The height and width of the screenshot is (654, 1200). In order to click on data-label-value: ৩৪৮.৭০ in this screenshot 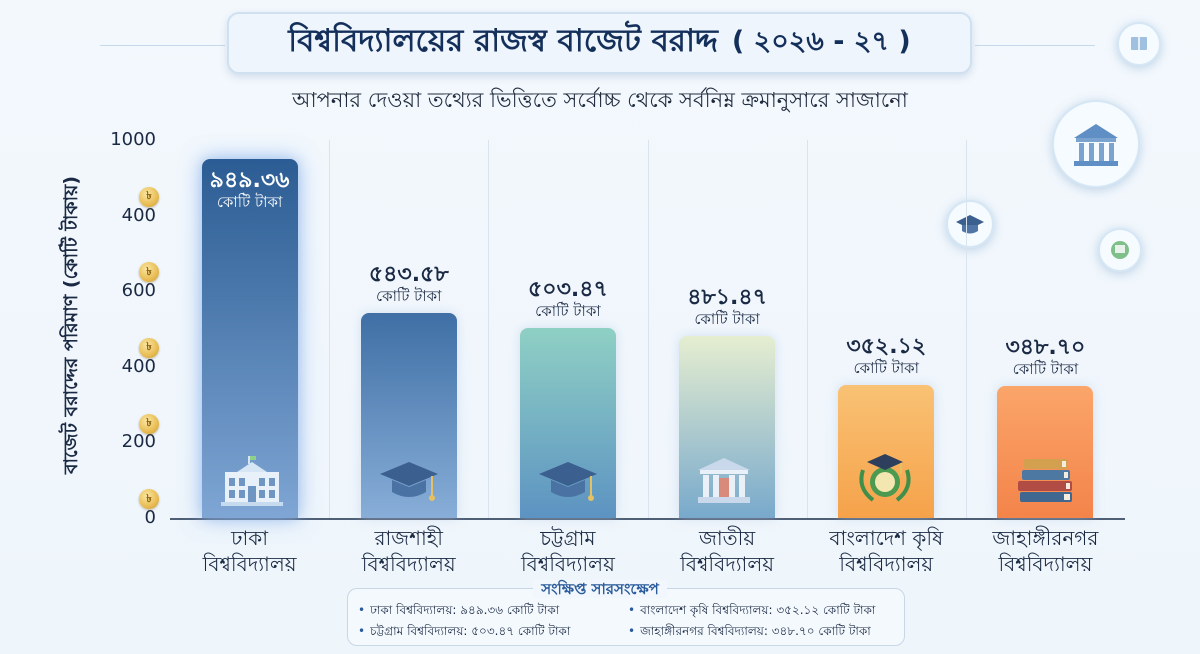, I will do `click(1045, 348)`.